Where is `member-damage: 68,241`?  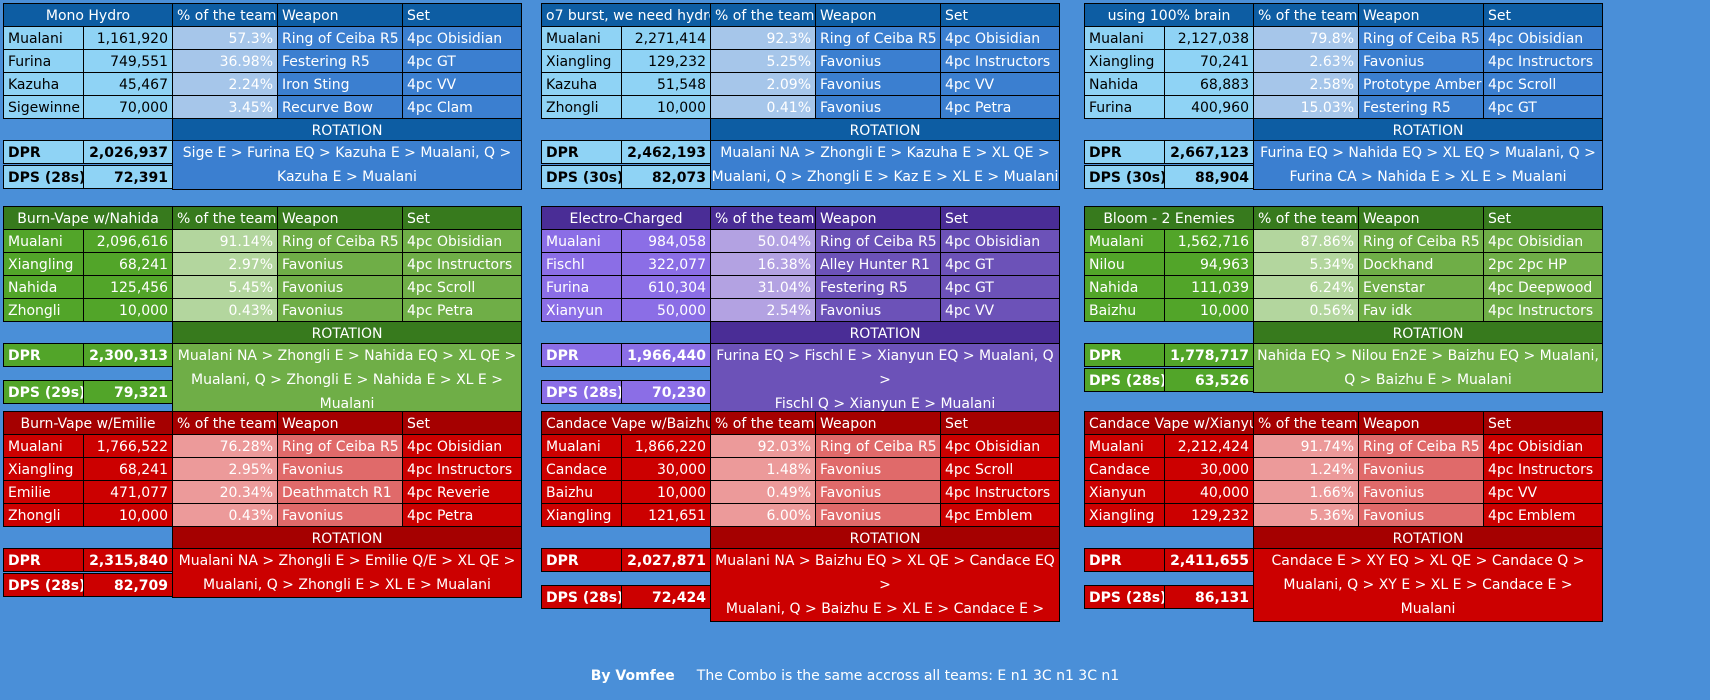 member-damage: 68,241 is located at coordinates (128, 264).